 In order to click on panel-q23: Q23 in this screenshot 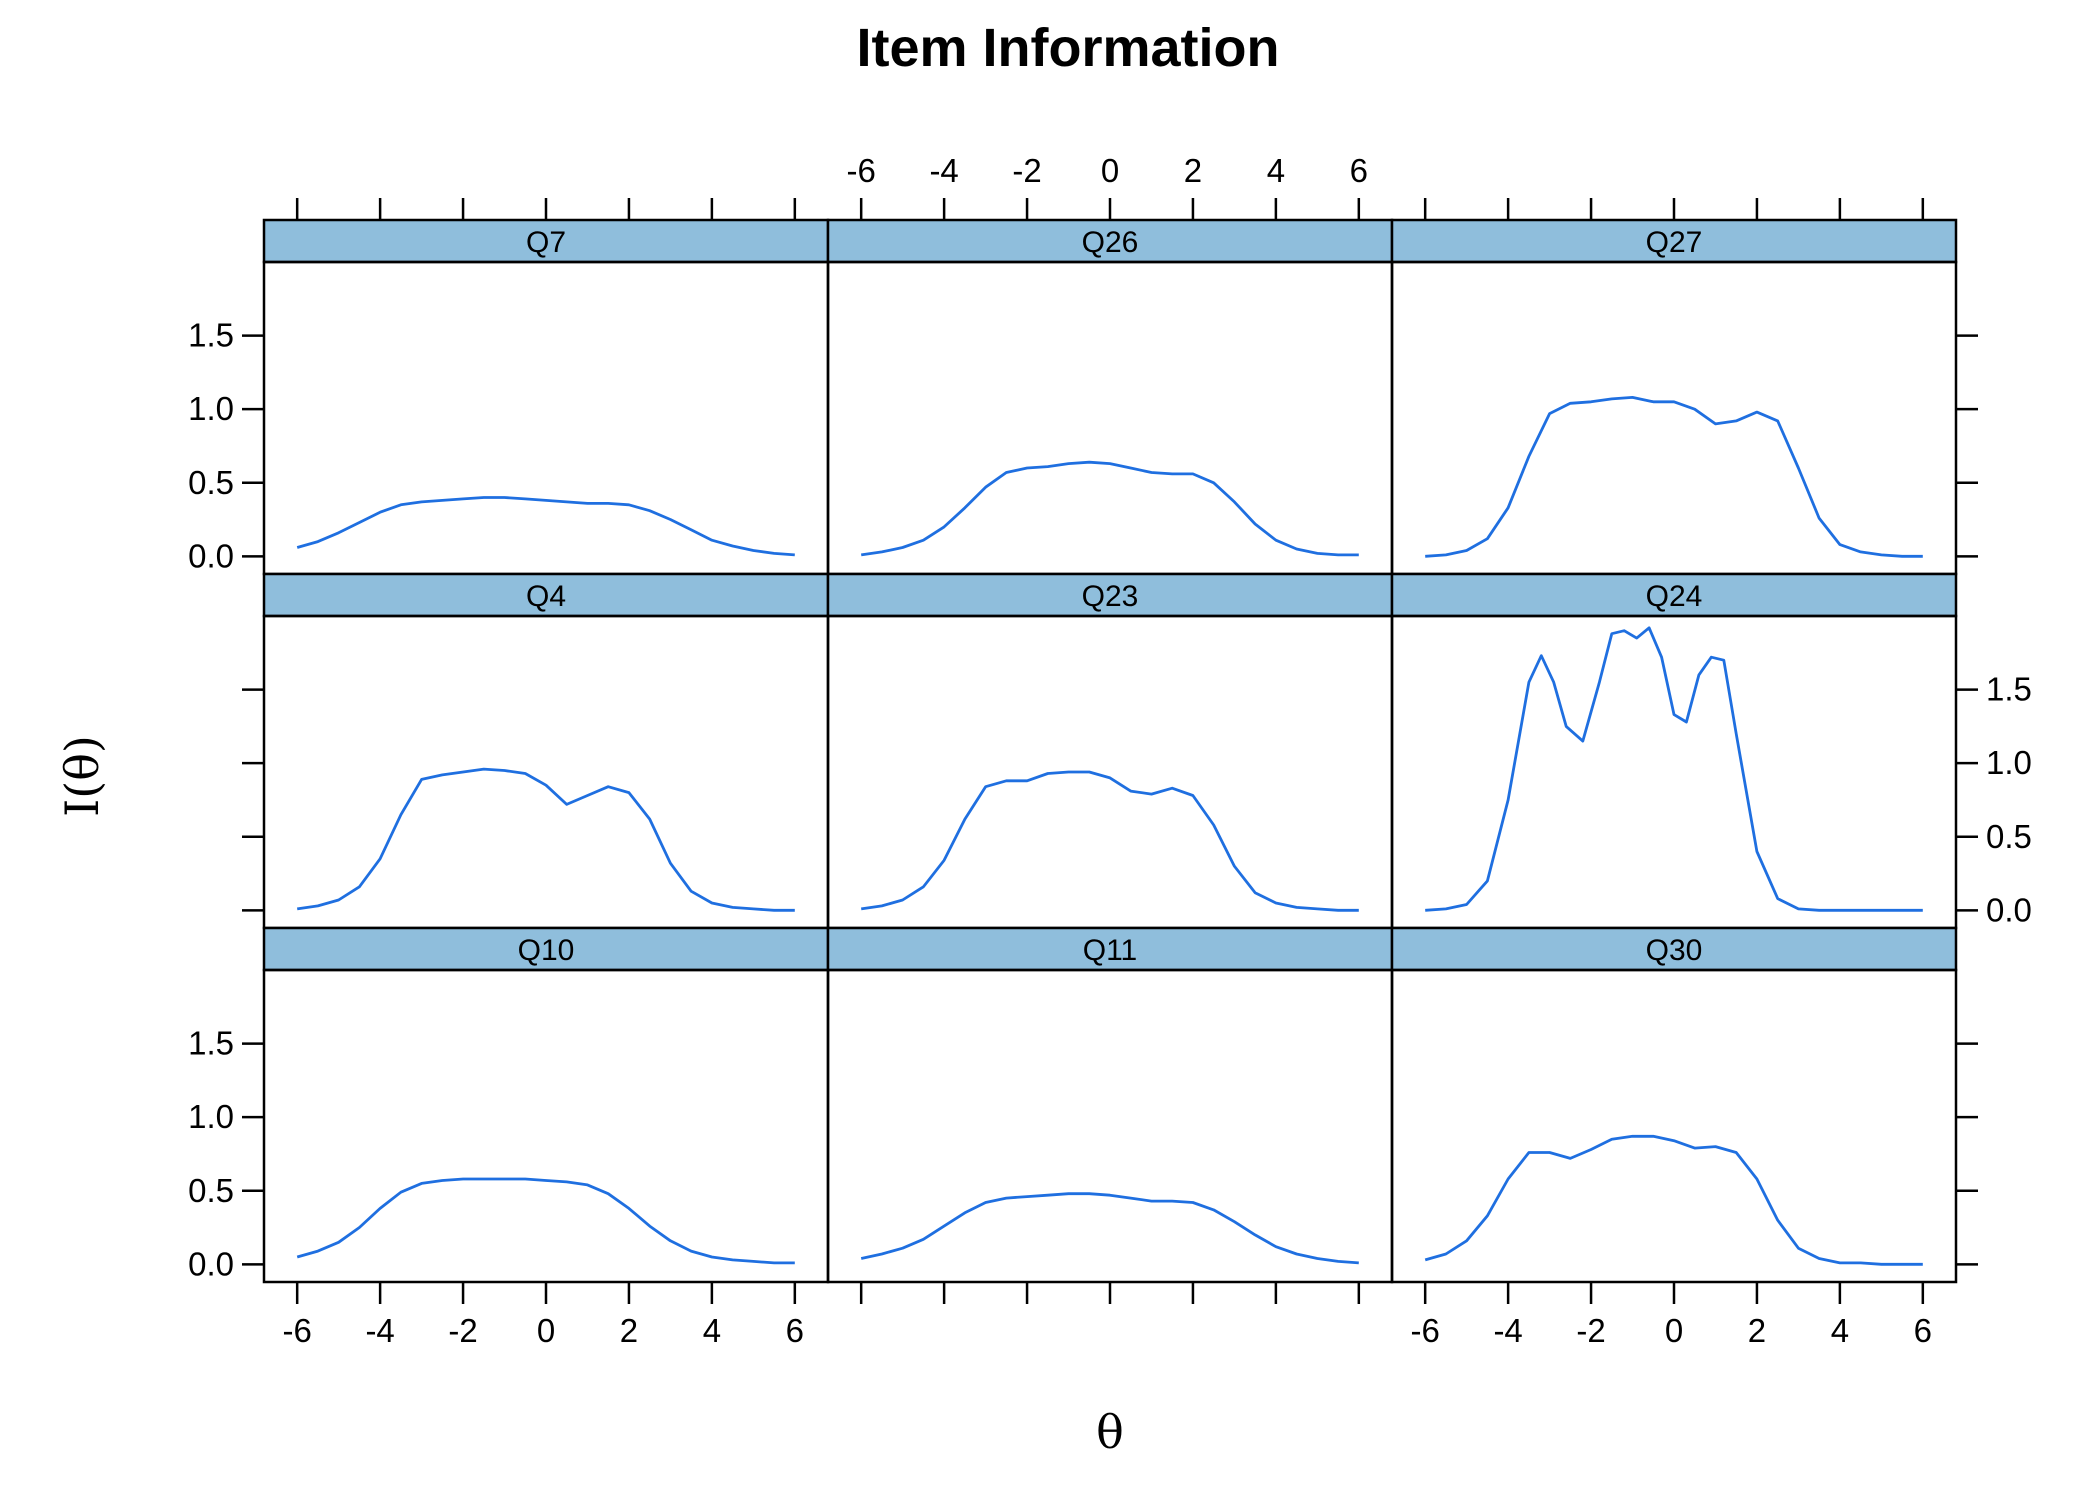, I will do `click(1110, 751)`.